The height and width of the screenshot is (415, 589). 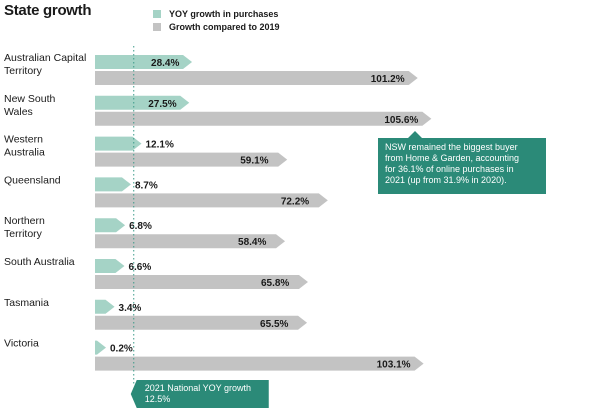 I want to click on chart-title: State growth, so click(x=48, y=10).